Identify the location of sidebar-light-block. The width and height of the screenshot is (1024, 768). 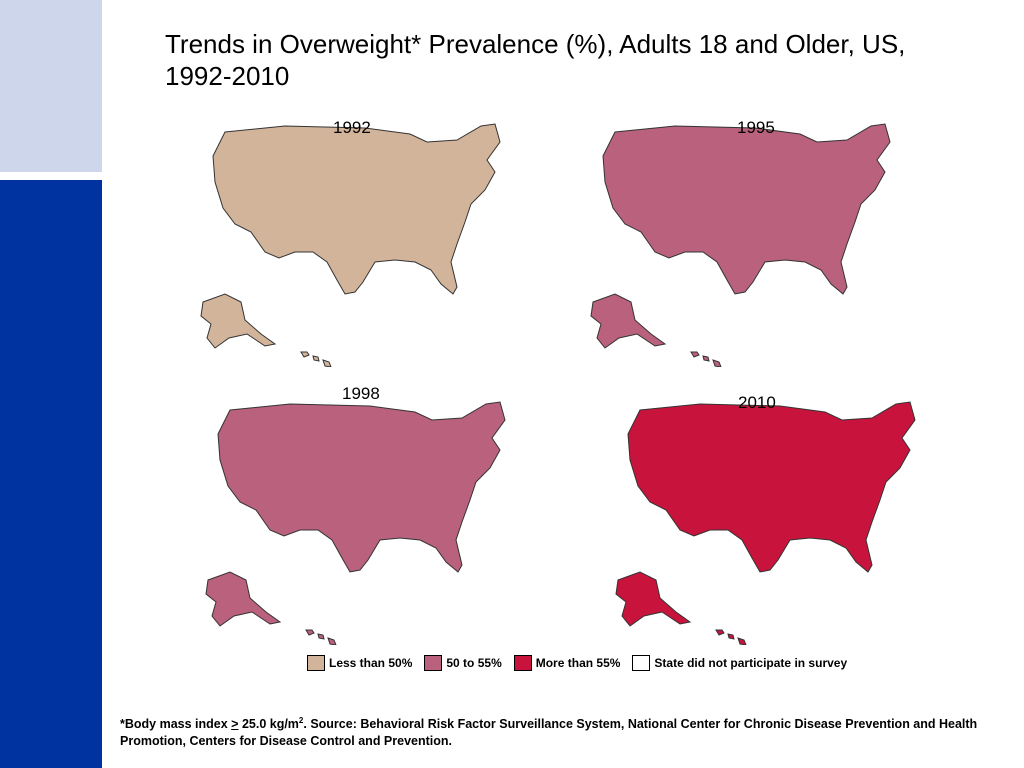
(51, 86).